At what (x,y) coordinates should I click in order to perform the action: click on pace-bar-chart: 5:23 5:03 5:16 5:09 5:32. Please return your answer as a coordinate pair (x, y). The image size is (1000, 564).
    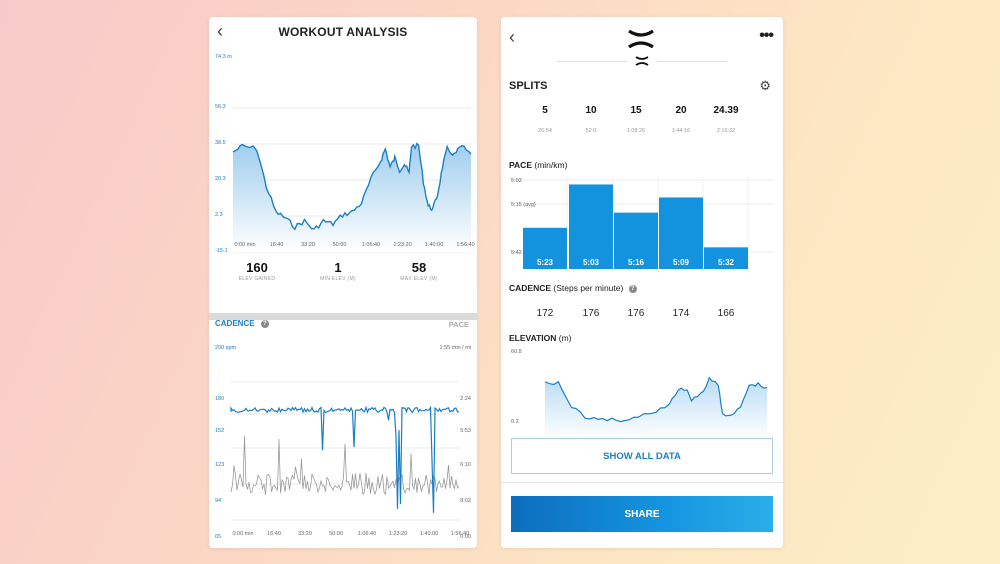
    Looking at the image, I should click on (641, 224).